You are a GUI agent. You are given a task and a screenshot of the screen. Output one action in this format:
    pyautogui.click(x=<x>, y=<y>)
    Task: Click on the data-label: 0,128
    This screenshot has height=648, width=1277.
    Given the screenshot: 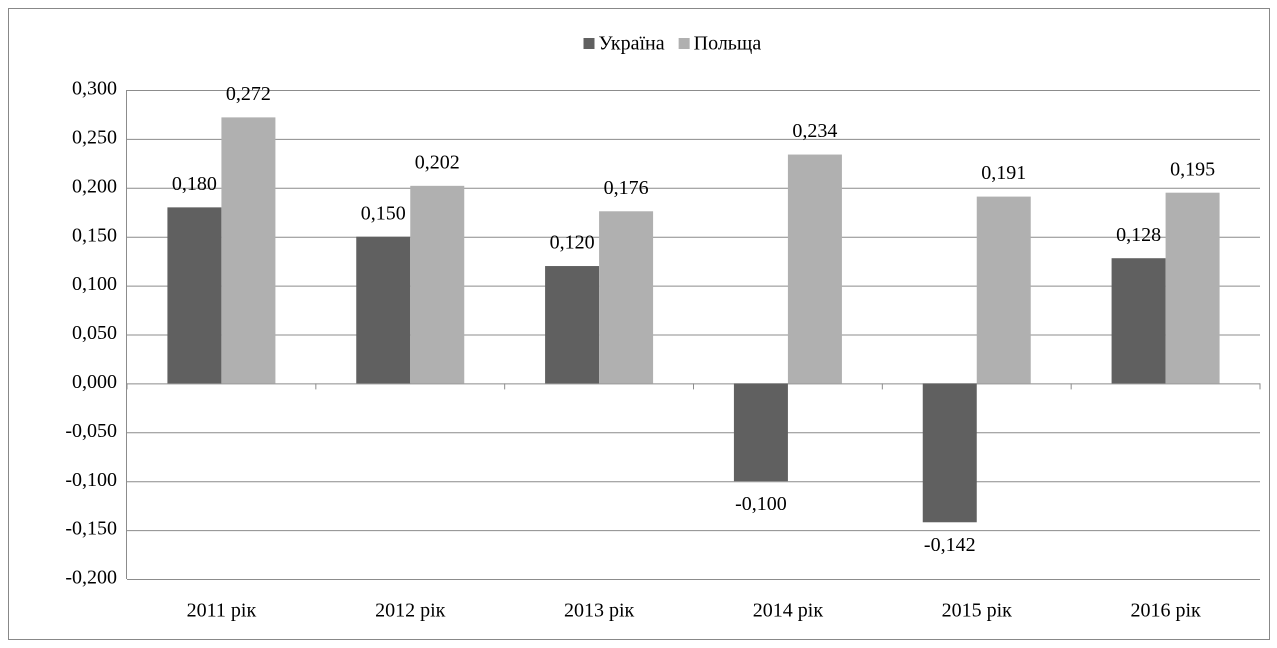 What is the action you would take?
    pyautogui.click(x=1138, y=235)
    